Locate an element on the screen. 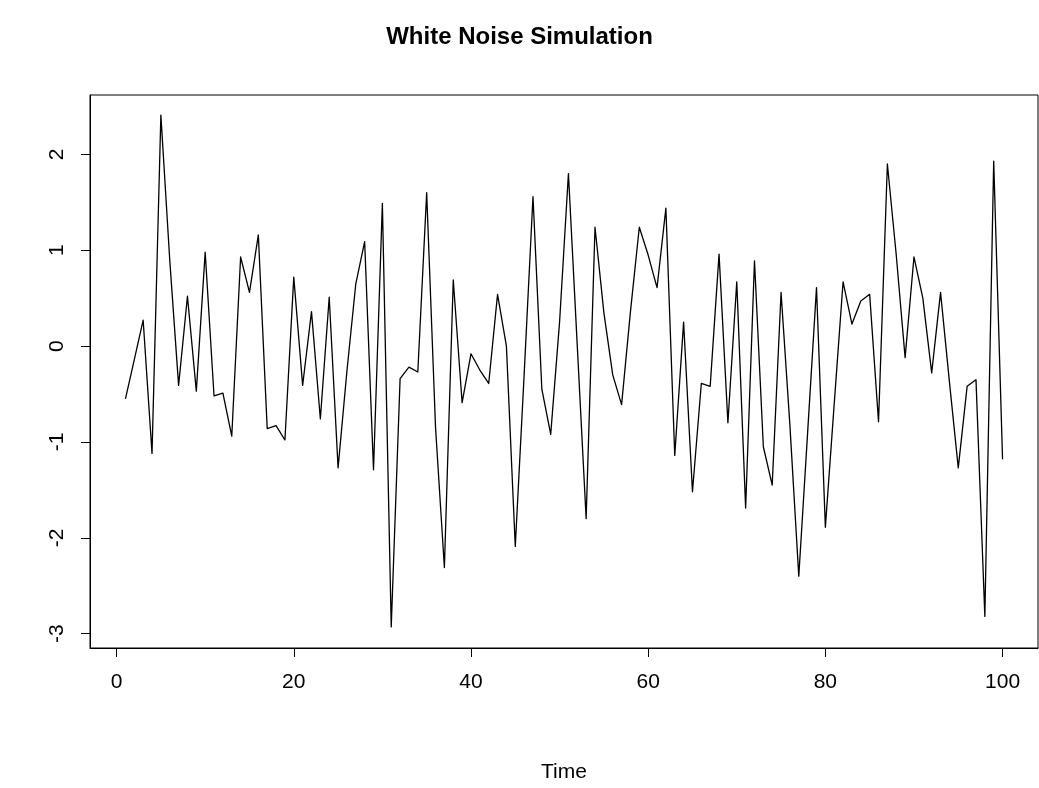 The width and height of the screenshot is (1039, 788). x-tick-label: 20 is located at coordinates (294, 680).